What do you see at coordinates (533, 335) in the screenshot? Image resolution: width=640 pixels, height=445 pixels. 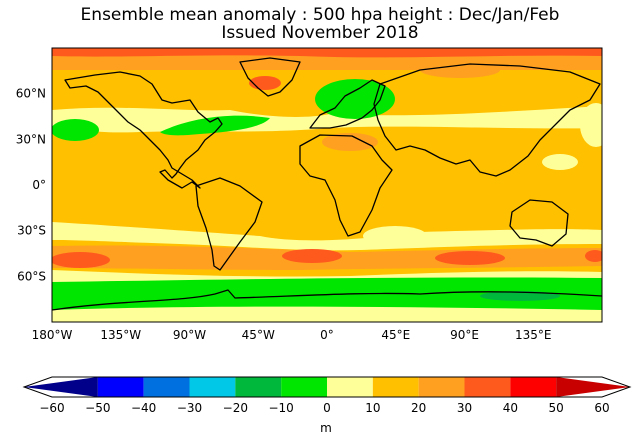 I see `lon-tick-label: 135°E` at bounding box center [533, 335].